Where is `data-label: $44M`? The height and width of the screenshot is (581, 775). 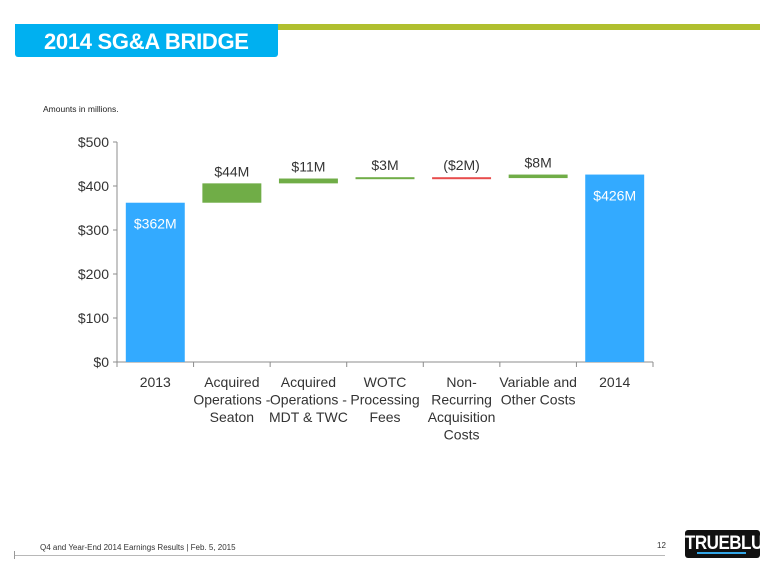
data-label: $44M is located at coordinates (231, 171).